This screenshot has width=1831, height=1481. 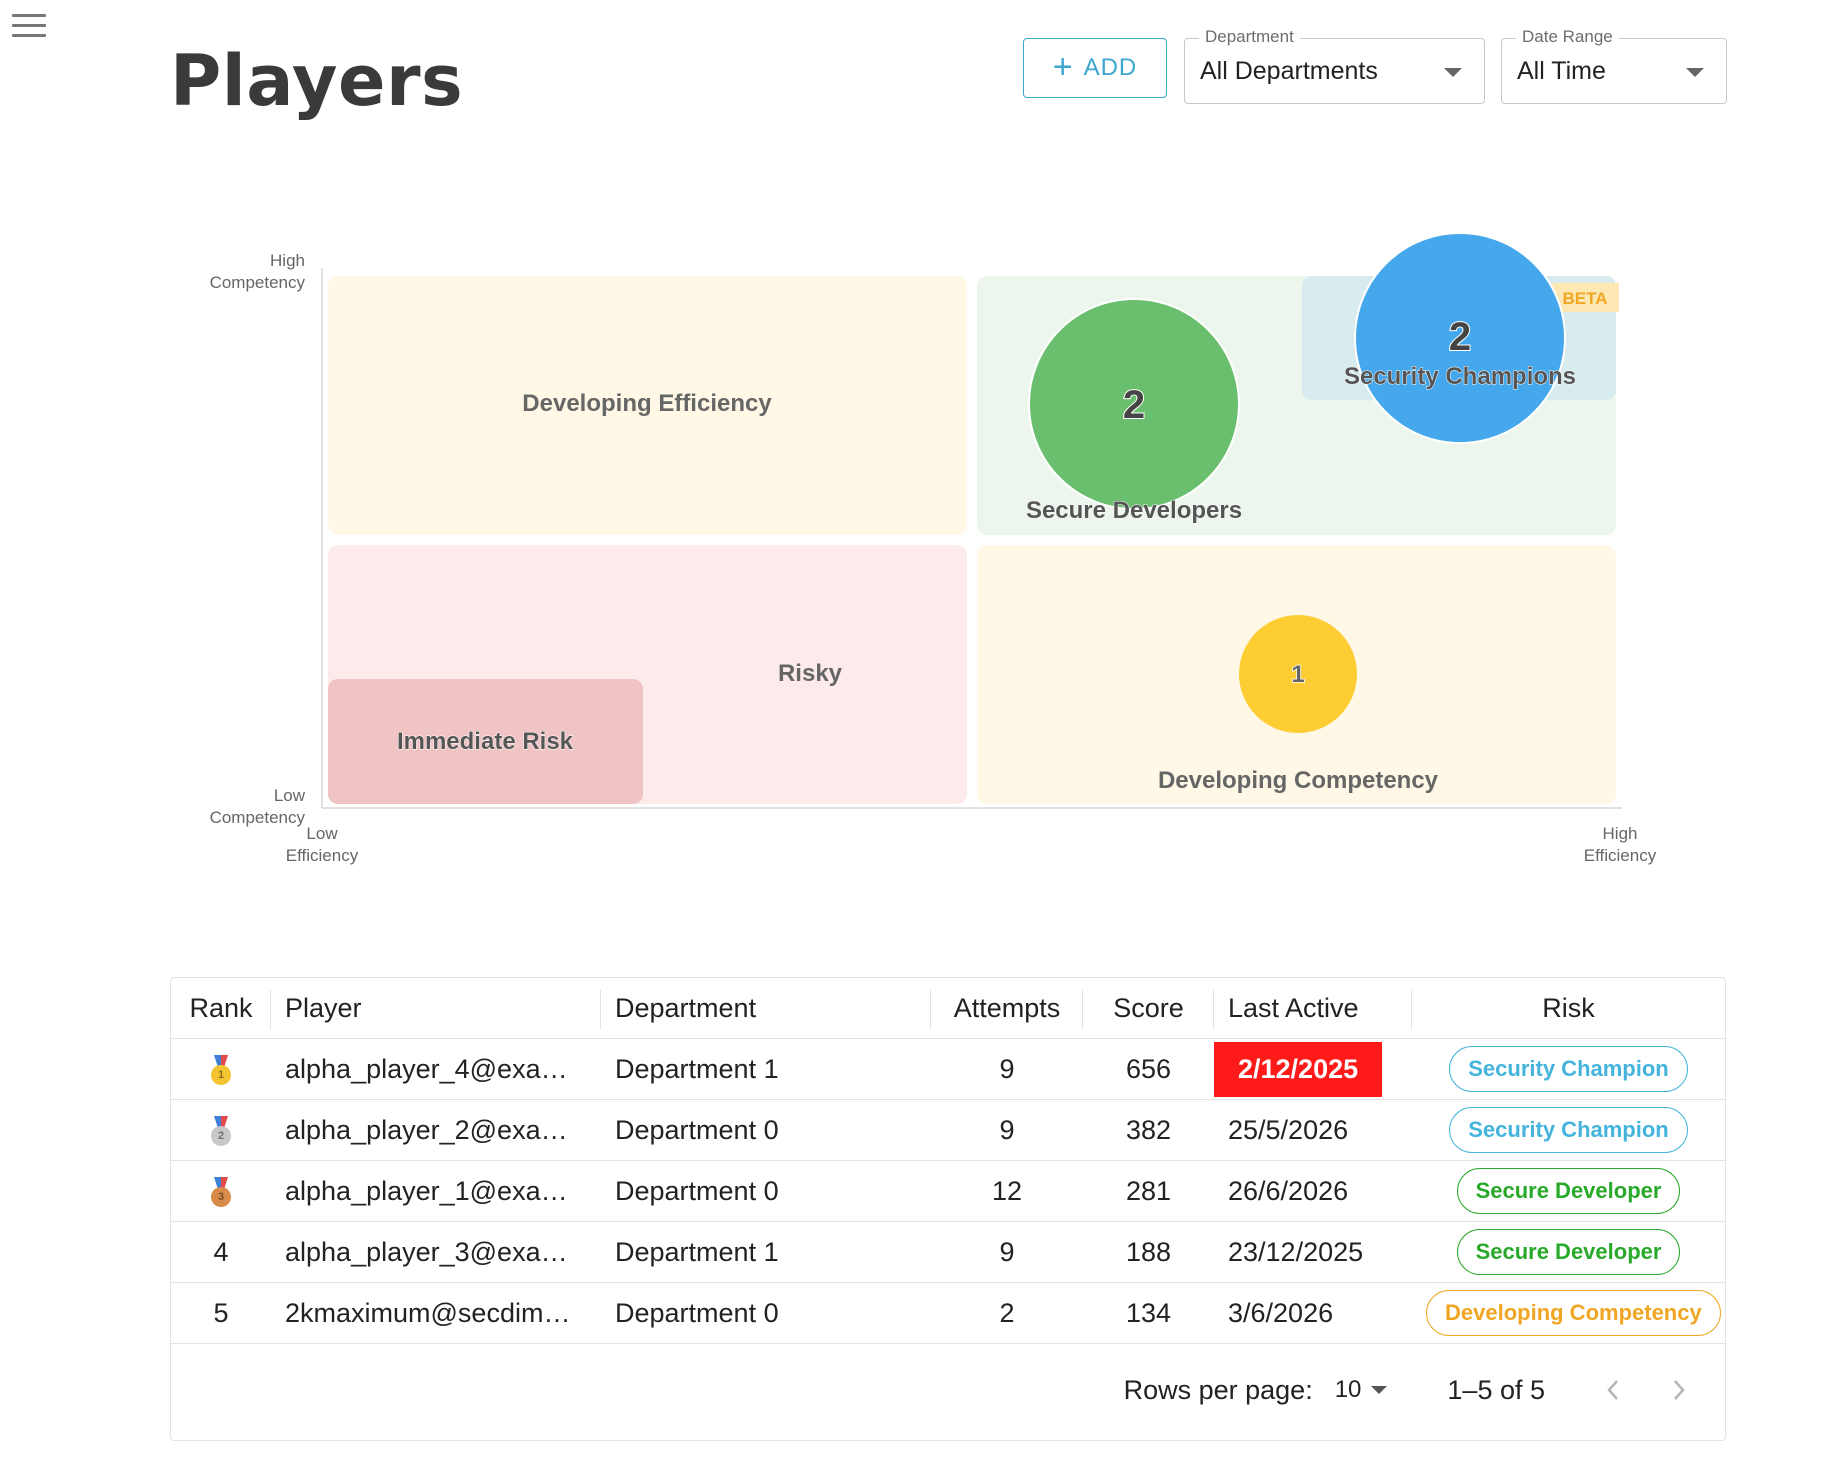 I want to click on chevron-right-icon, so click(x=1679, y=1390).